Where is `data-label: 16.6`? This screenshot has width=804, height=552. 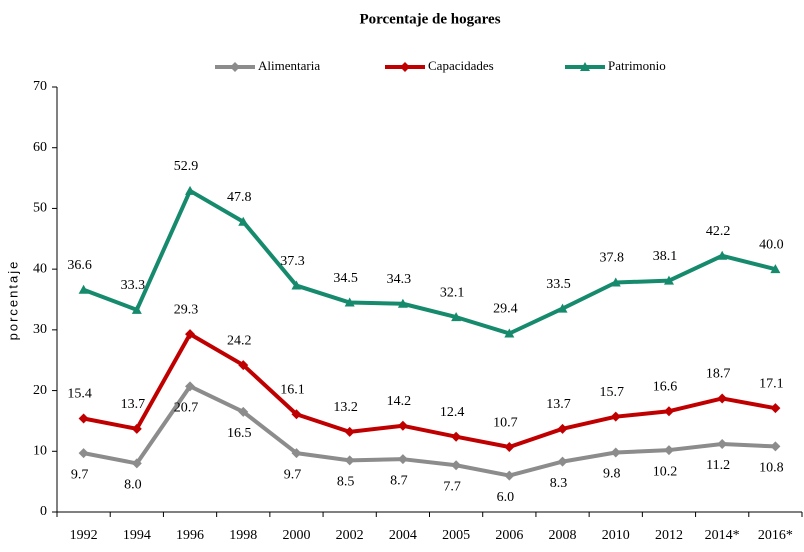
data-label: 16.6 is located at coordinates (665, 386).